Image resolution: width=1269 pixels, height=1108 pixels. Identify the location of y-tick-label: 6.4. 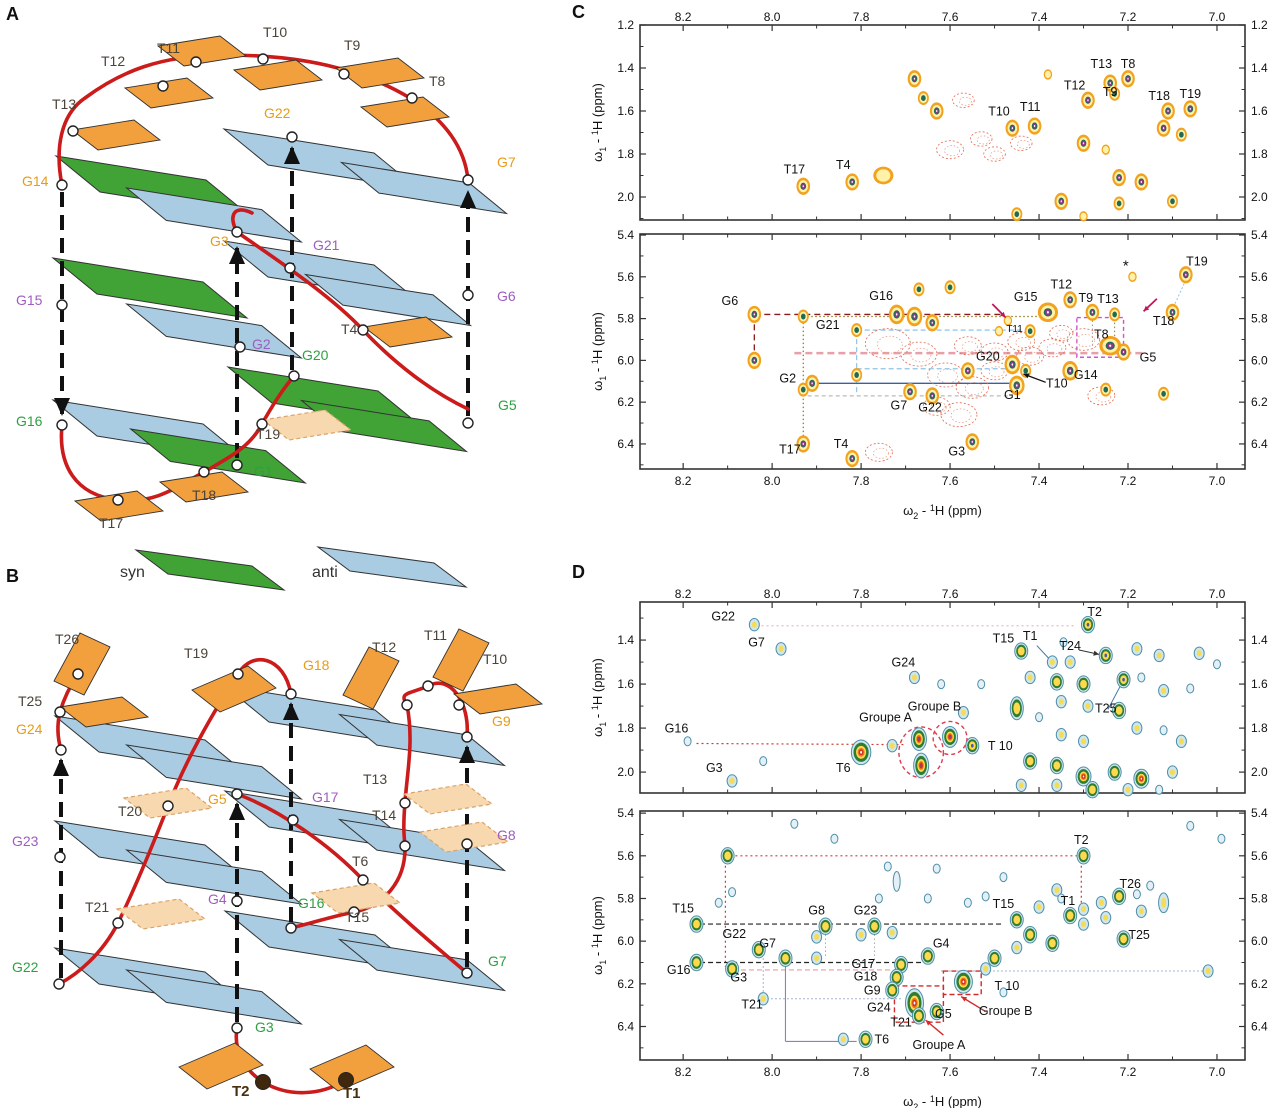
(625, 444).